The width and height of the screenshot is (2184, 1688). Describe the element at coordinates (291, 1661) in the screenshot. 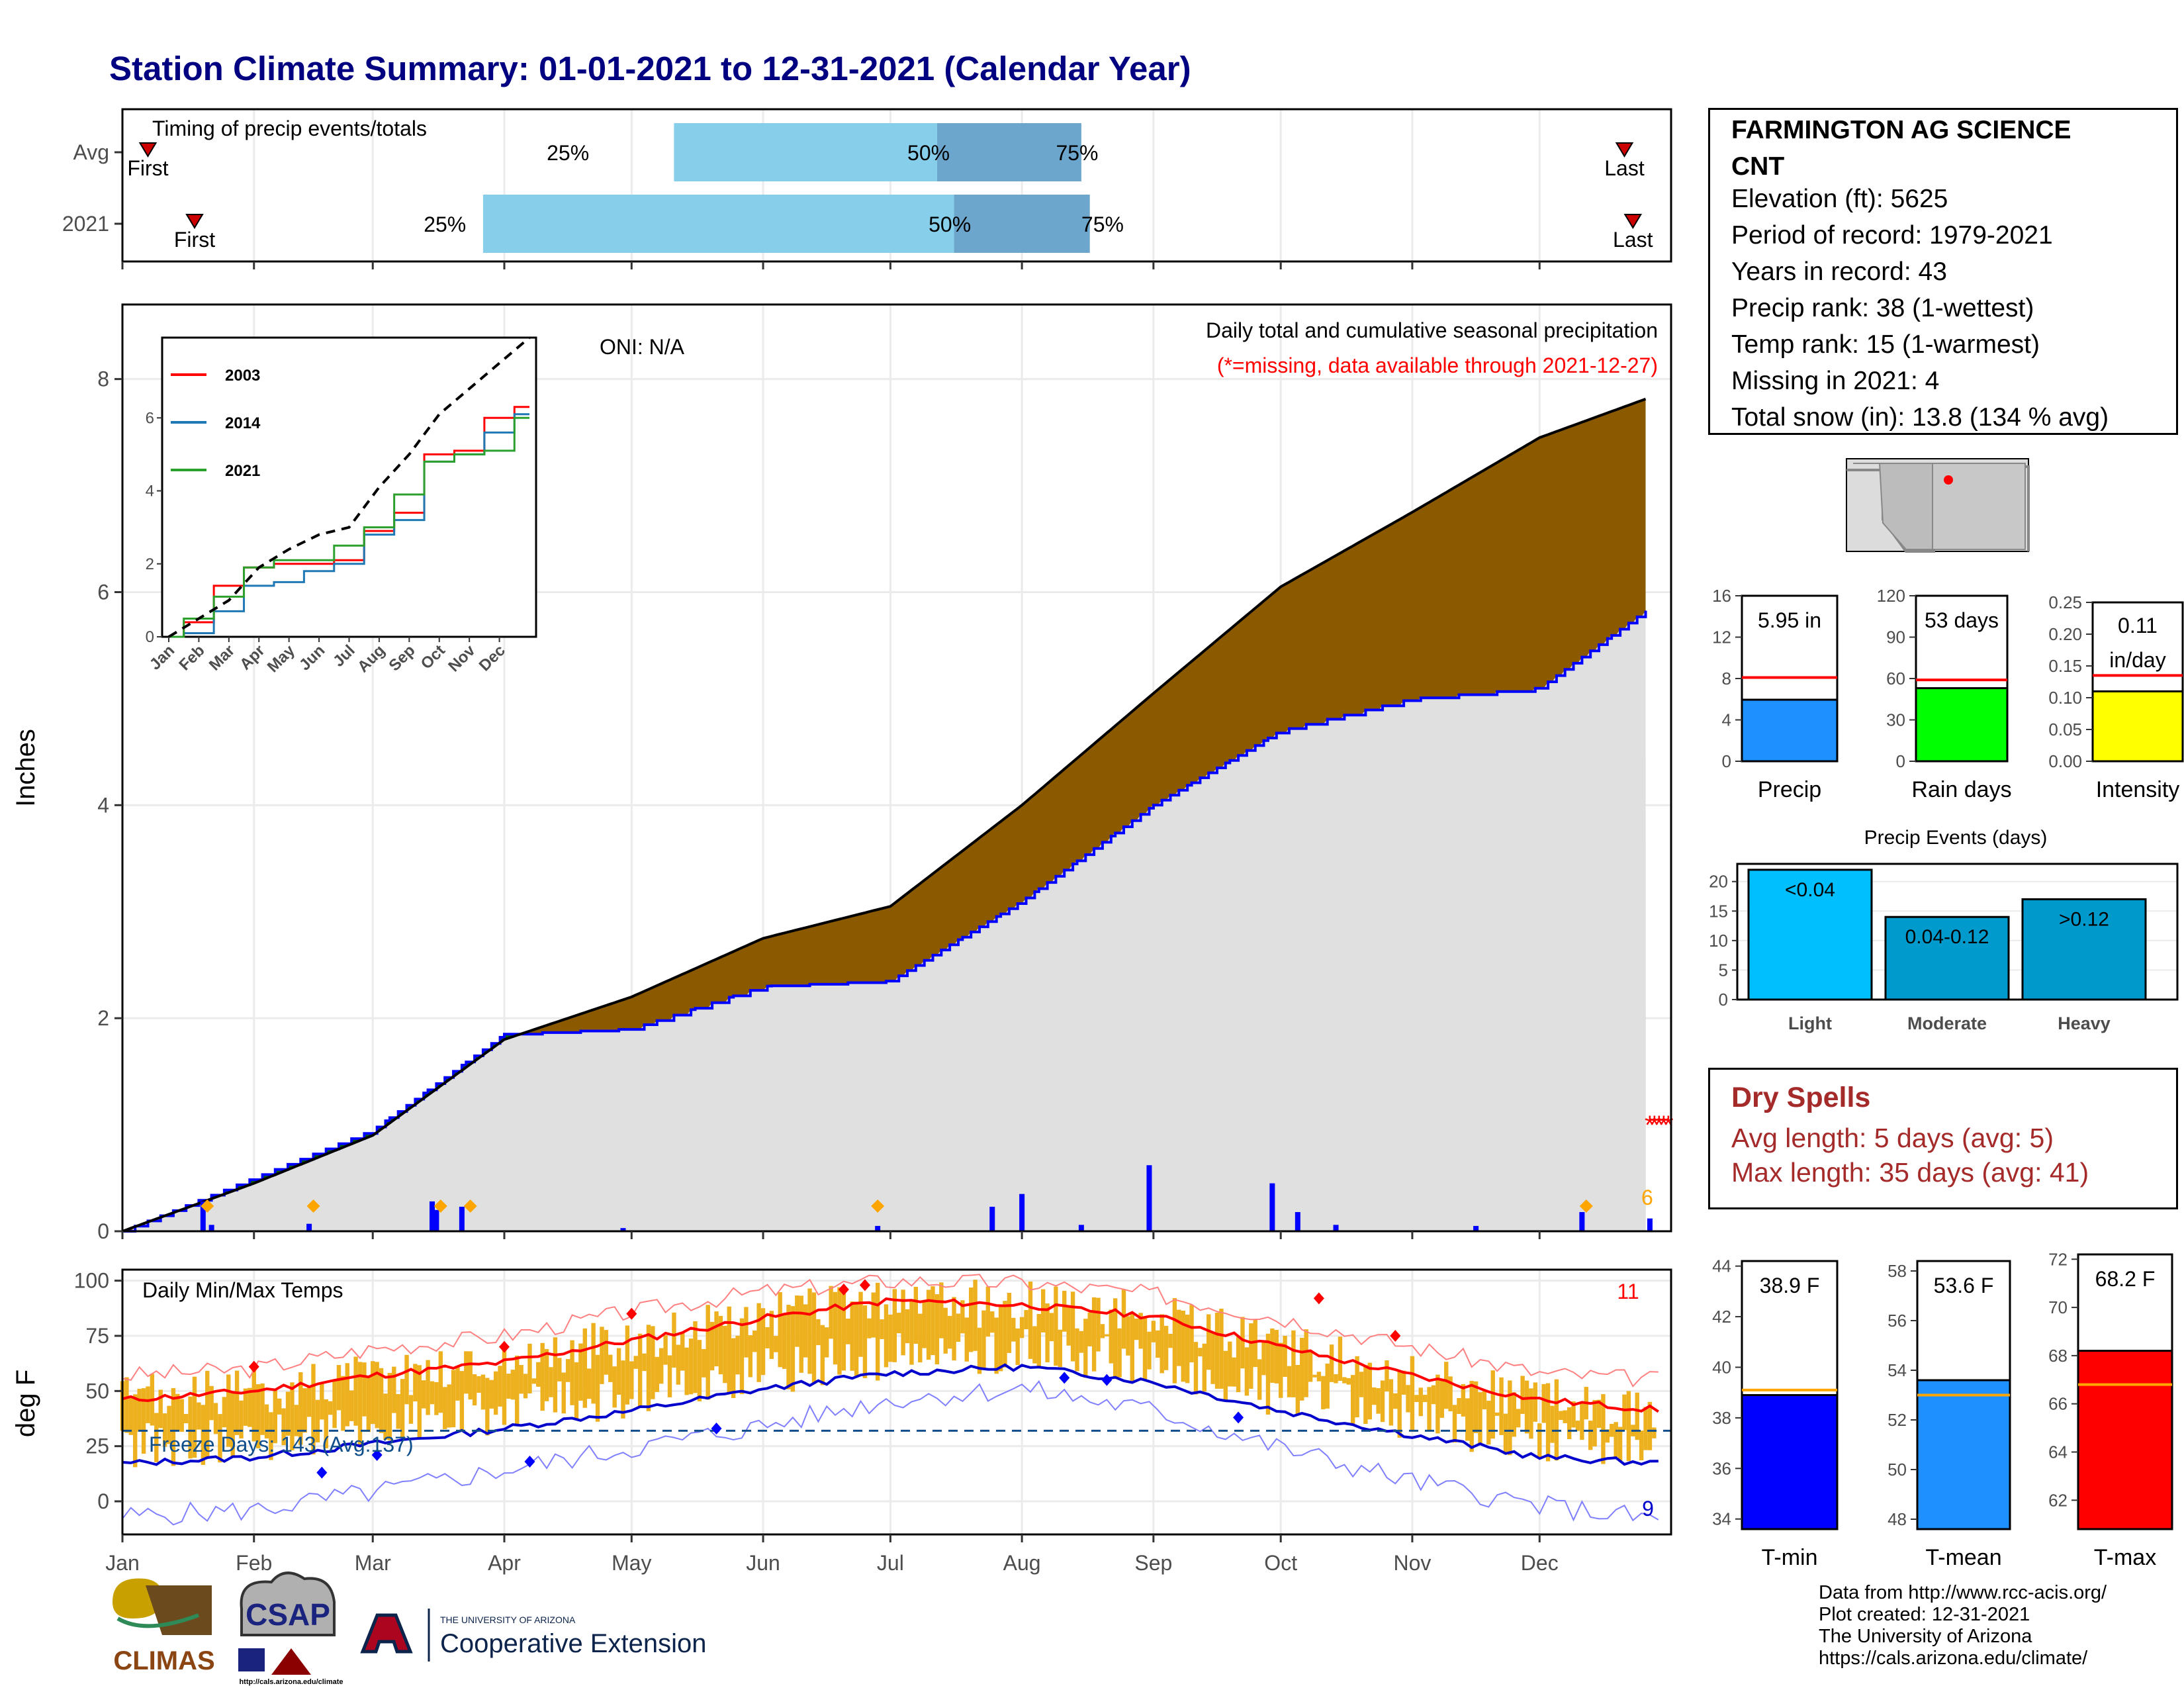

I see `csap-mountain-icon` at that location.